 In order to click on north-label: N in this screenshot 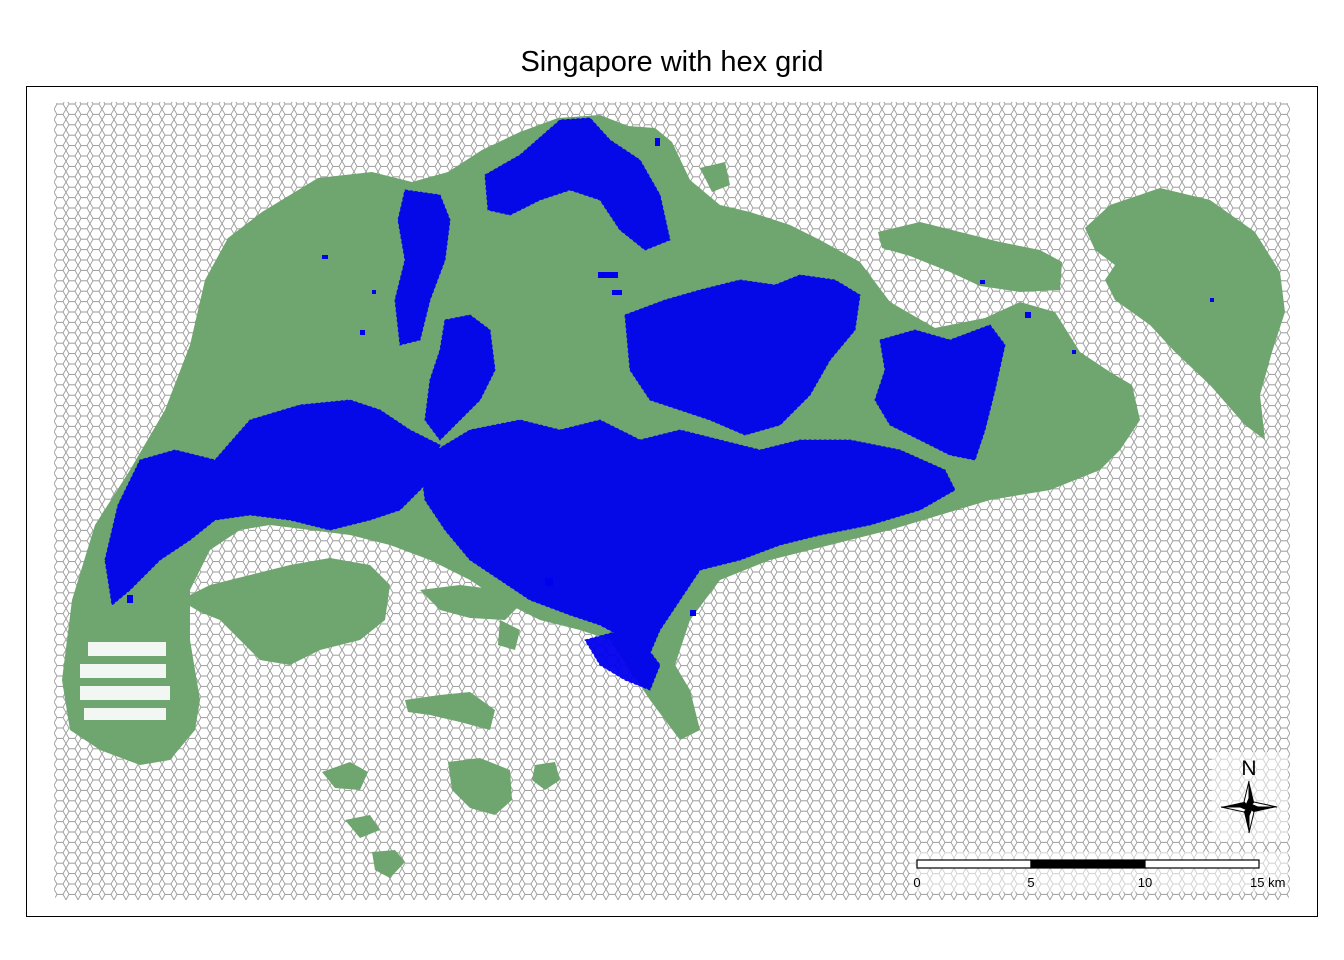, I will do `click(1248, 768)`.